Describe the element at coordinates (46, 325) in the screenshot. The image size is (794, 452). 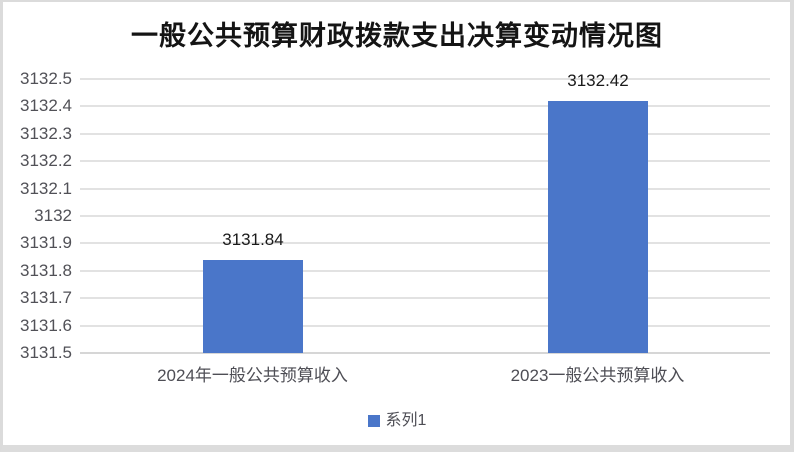
I see `y-axis-tick-label: 3131.6` at that location.